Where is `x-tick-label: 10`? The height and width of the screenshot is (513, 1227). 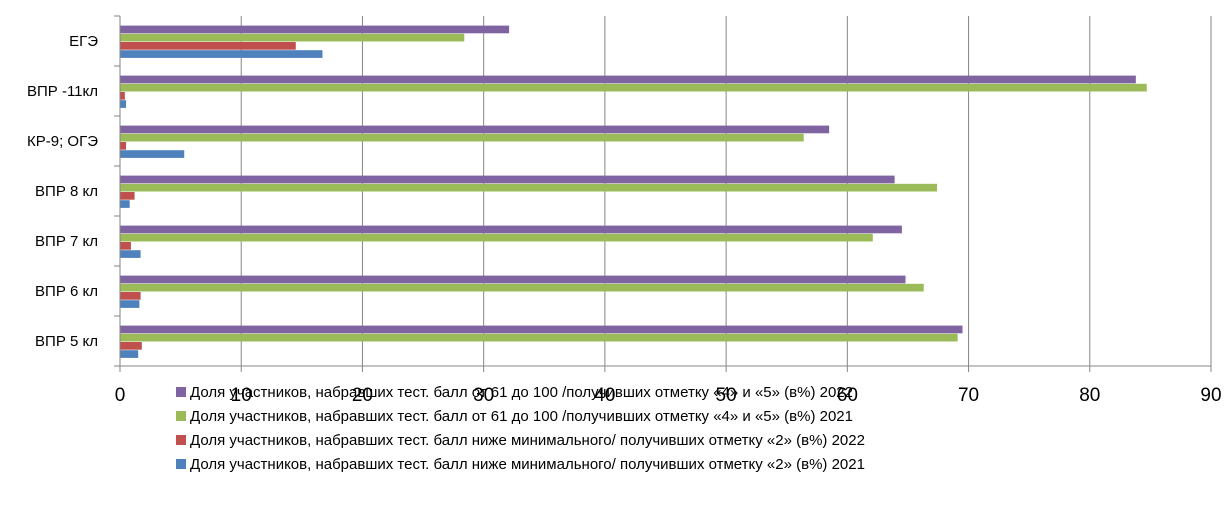
x-tick-label: 10 is located at coordinates (241, 395).